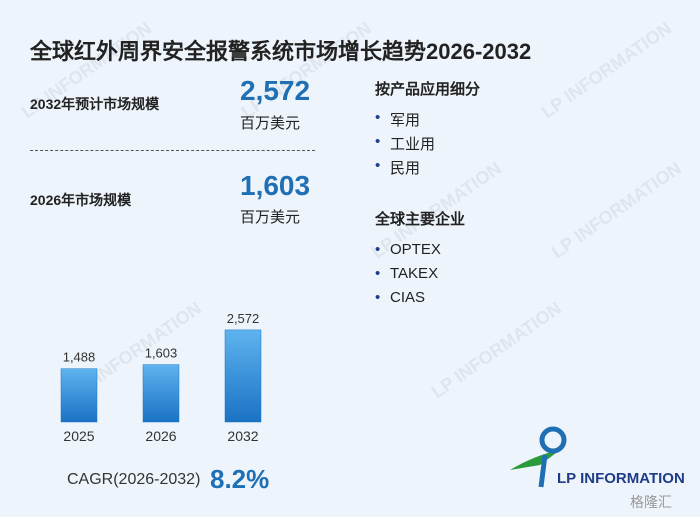 The width and height of the screenshot is (700, 517). What do you see at coordinates (400, 297) in the screenshot?
I see `list-item: CIAS` at bounding box center [400, 297].